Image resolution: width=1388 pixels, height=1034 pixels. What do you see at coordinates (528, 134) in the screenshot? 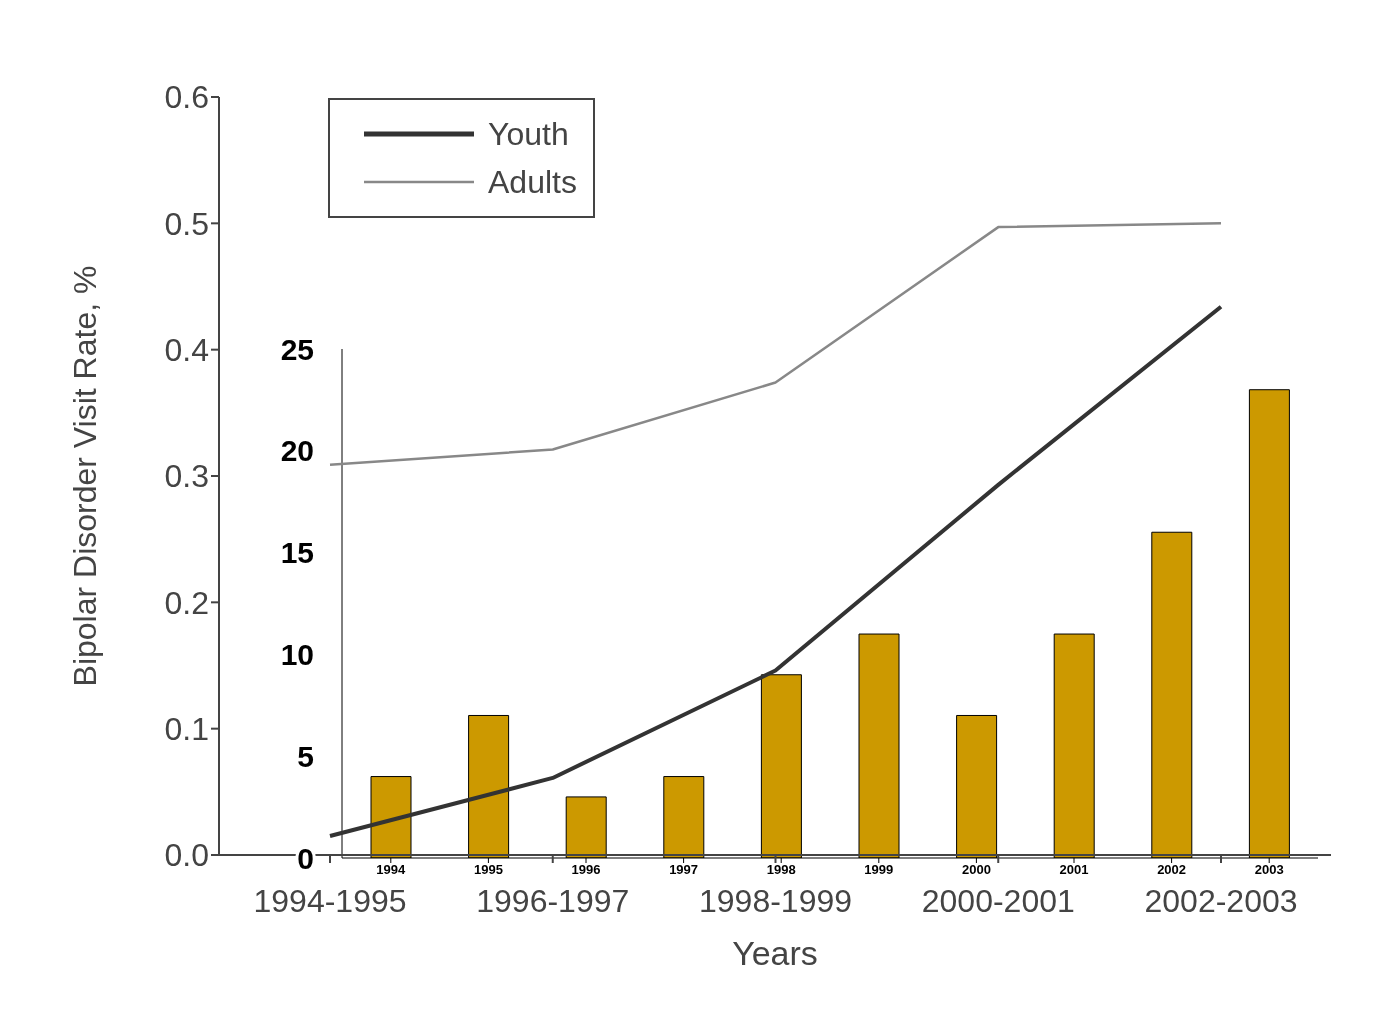
I see `legend-label: Youth` at bounding box center [528, 134].